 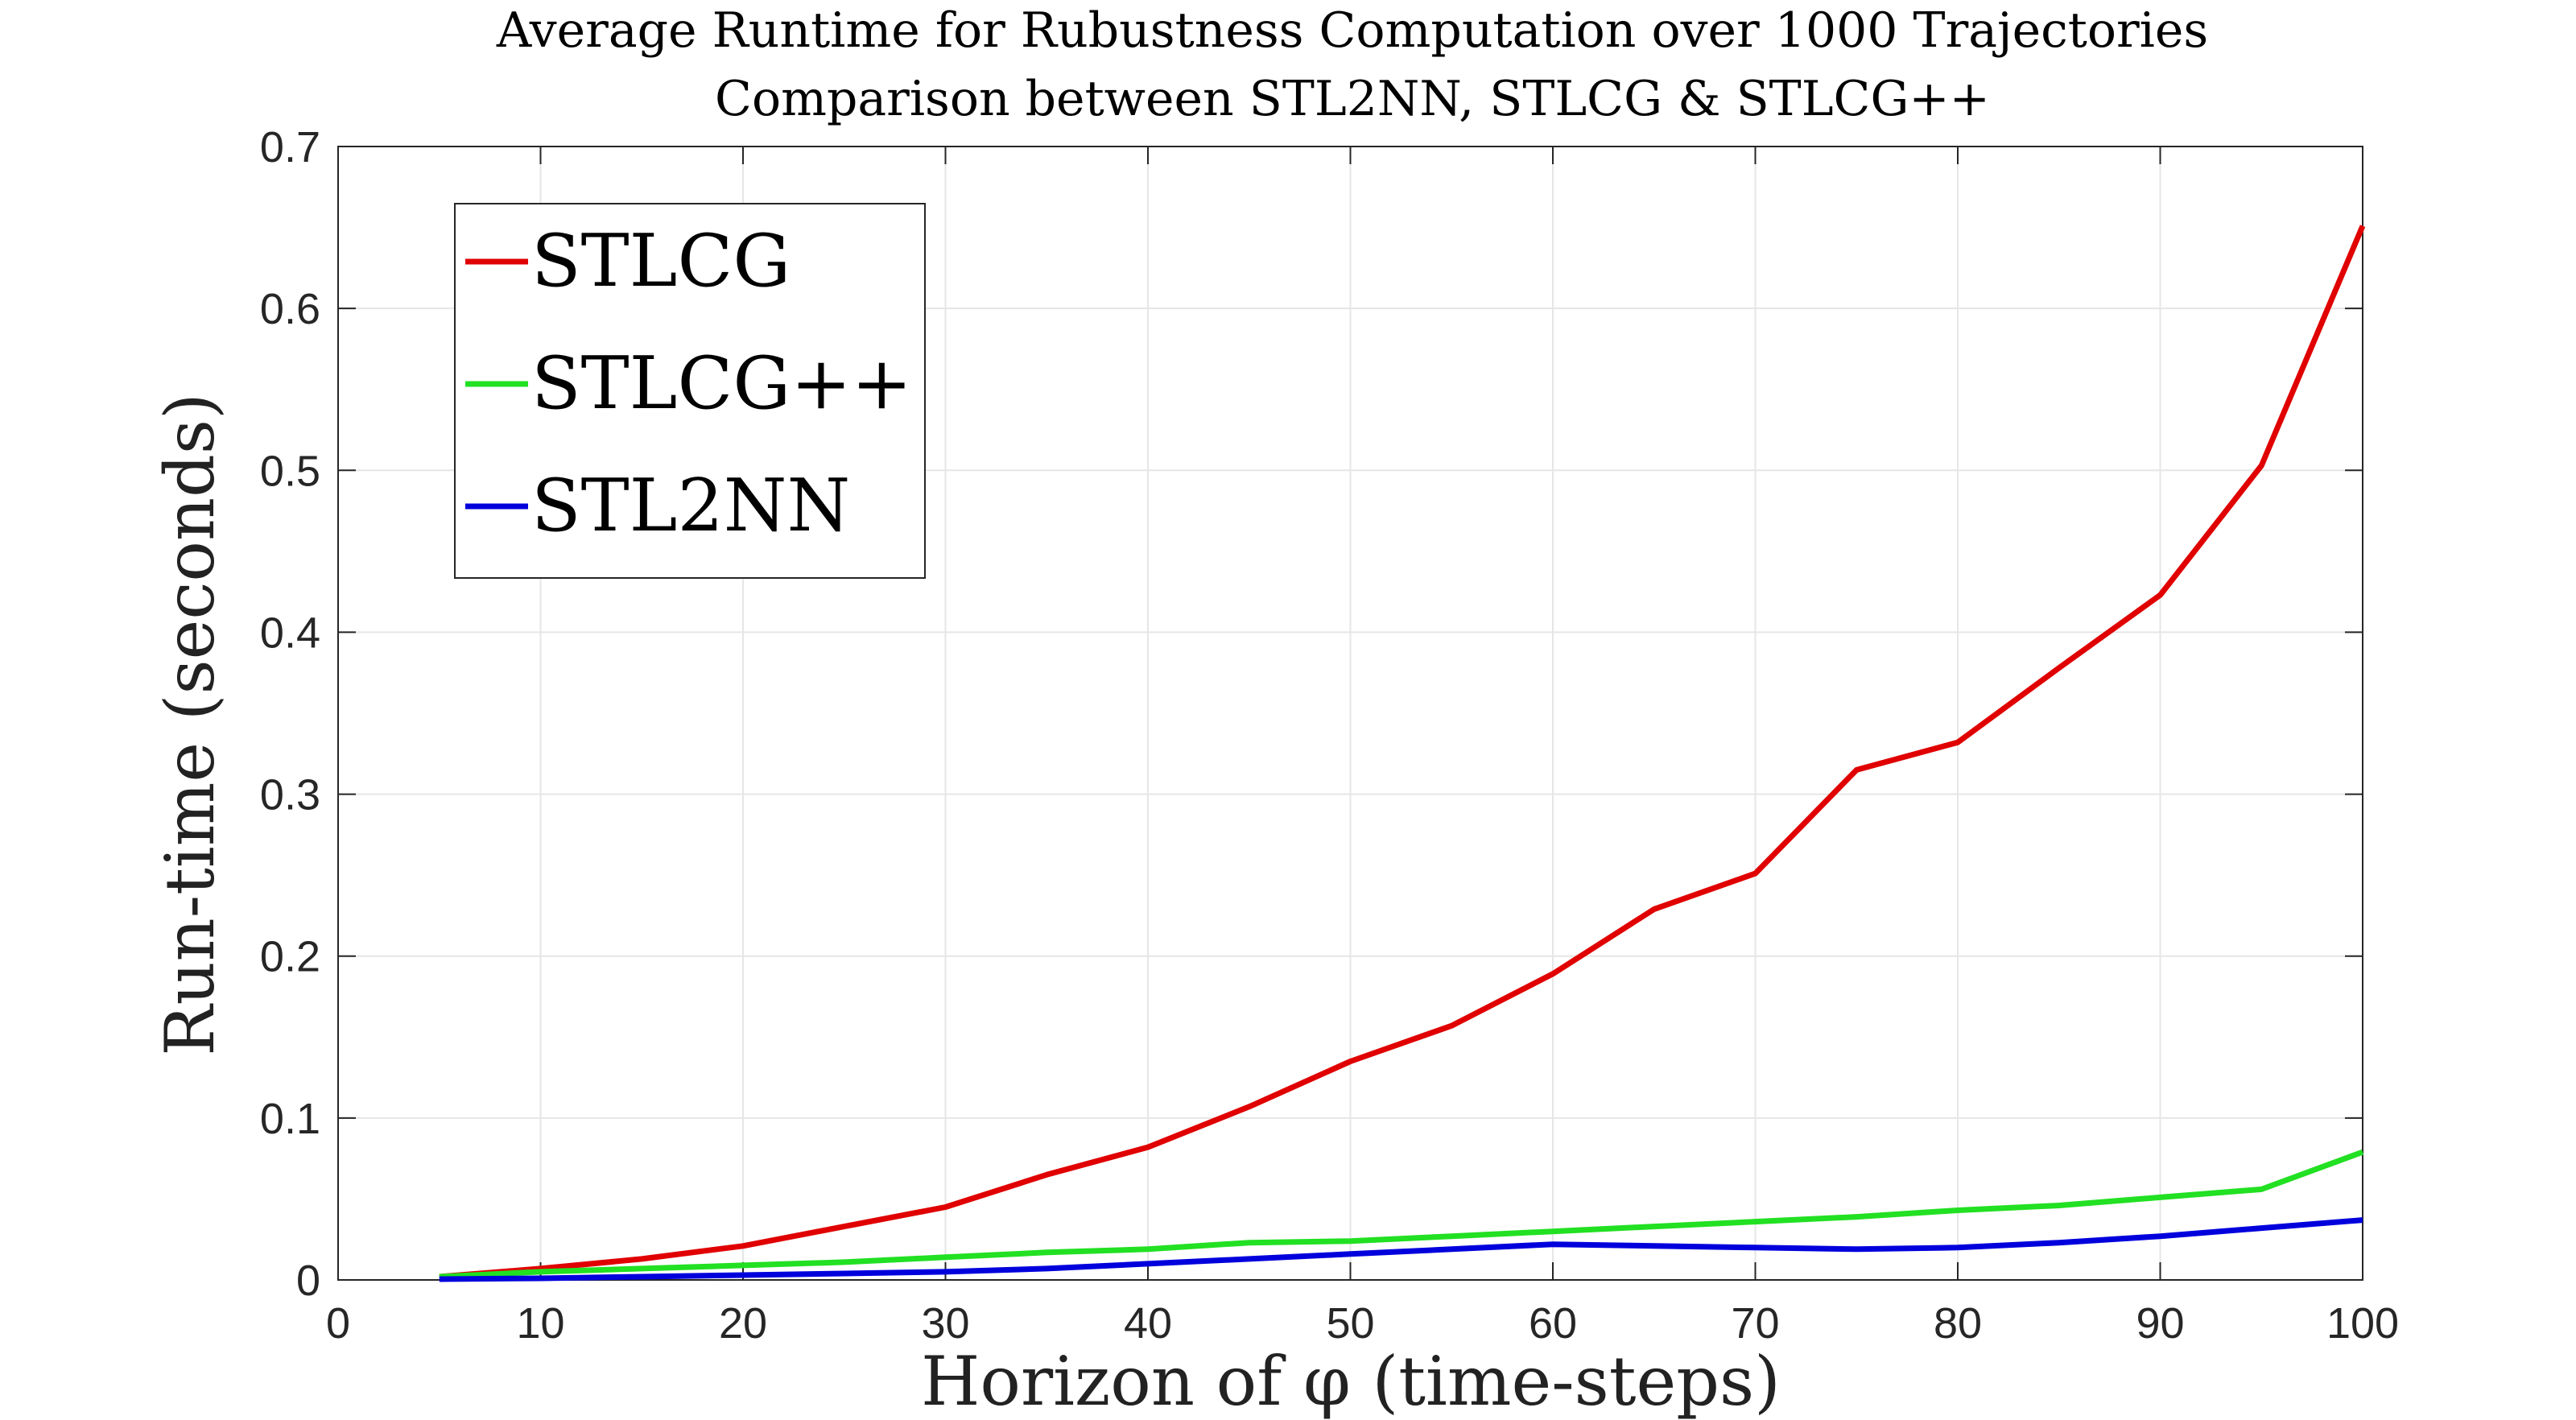 What do you see at coordinates (290, 471) in the screenshot?
I see `y-tick-label: 0.5` at bounding box center [290, 471].